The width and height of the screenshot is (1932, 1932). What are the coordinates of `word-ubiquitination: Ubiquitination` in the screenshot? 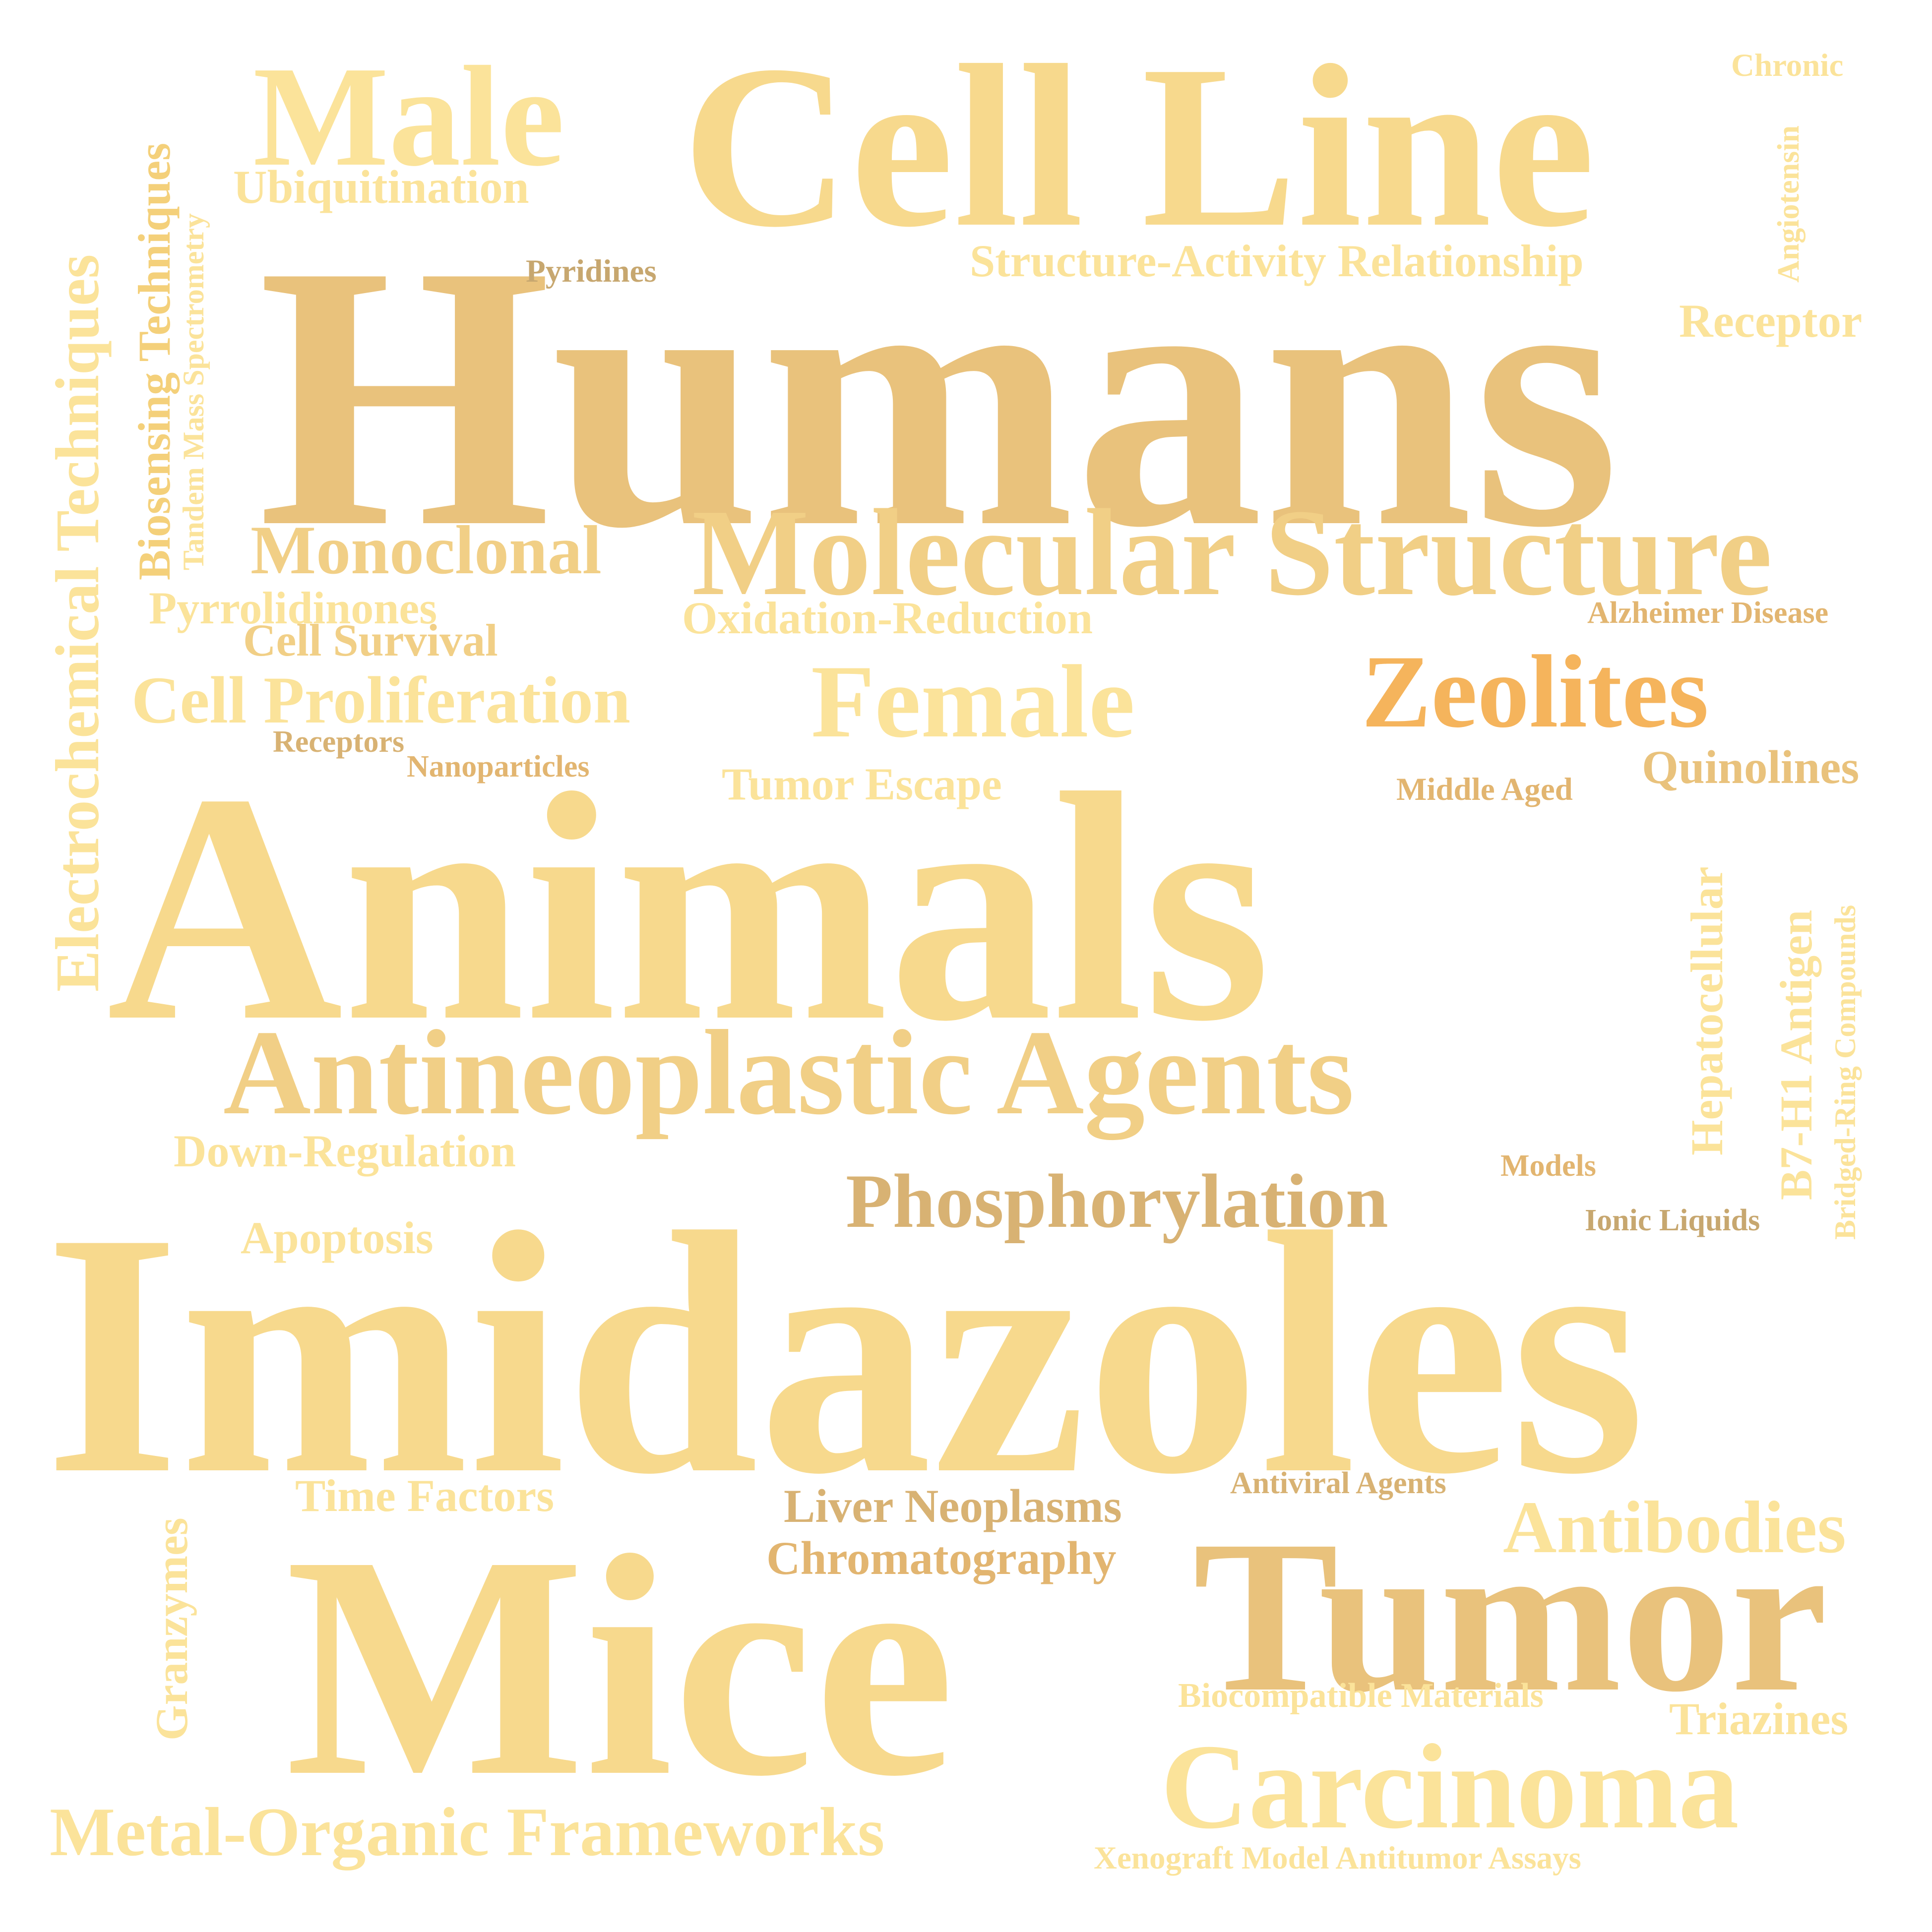 It's located at (381, 187).